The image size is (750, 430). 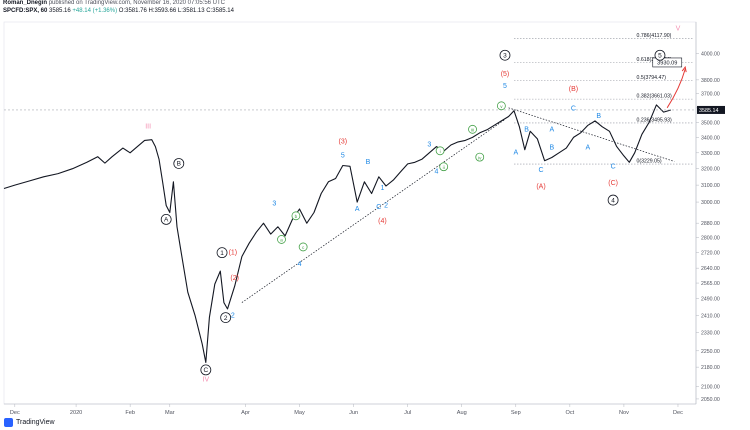 What do you see at coordinates (233, 253) in the screenshot?
I see `wave-label: (1)` at bounding box center [233, 253].